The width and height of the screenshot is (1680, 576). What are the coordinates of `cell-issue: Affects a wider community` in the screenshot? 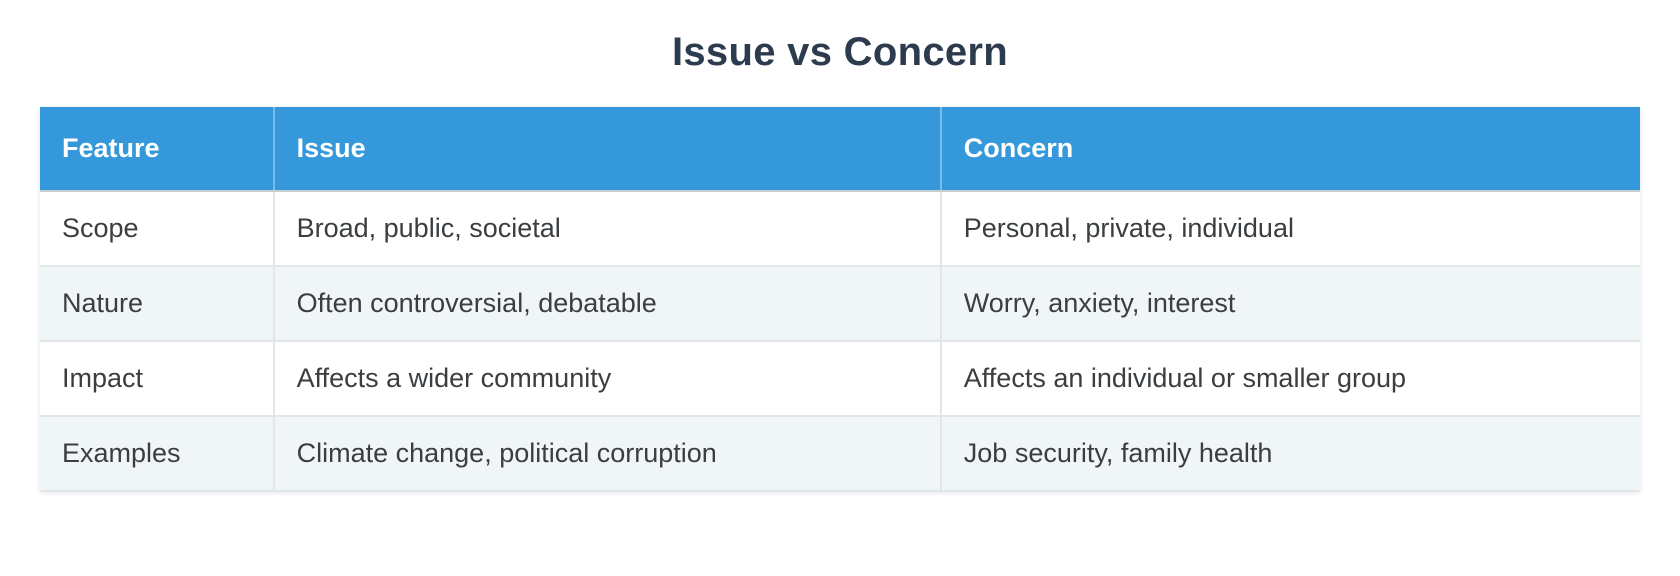 It's located at (606, 379).